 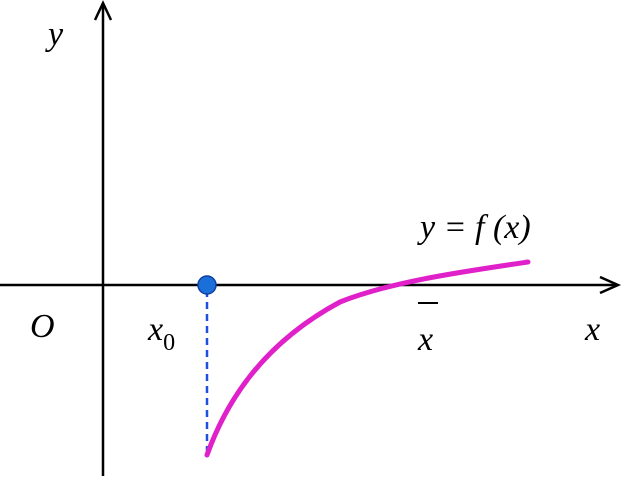 I want to click on point-x0, so click(x=207, y=285).